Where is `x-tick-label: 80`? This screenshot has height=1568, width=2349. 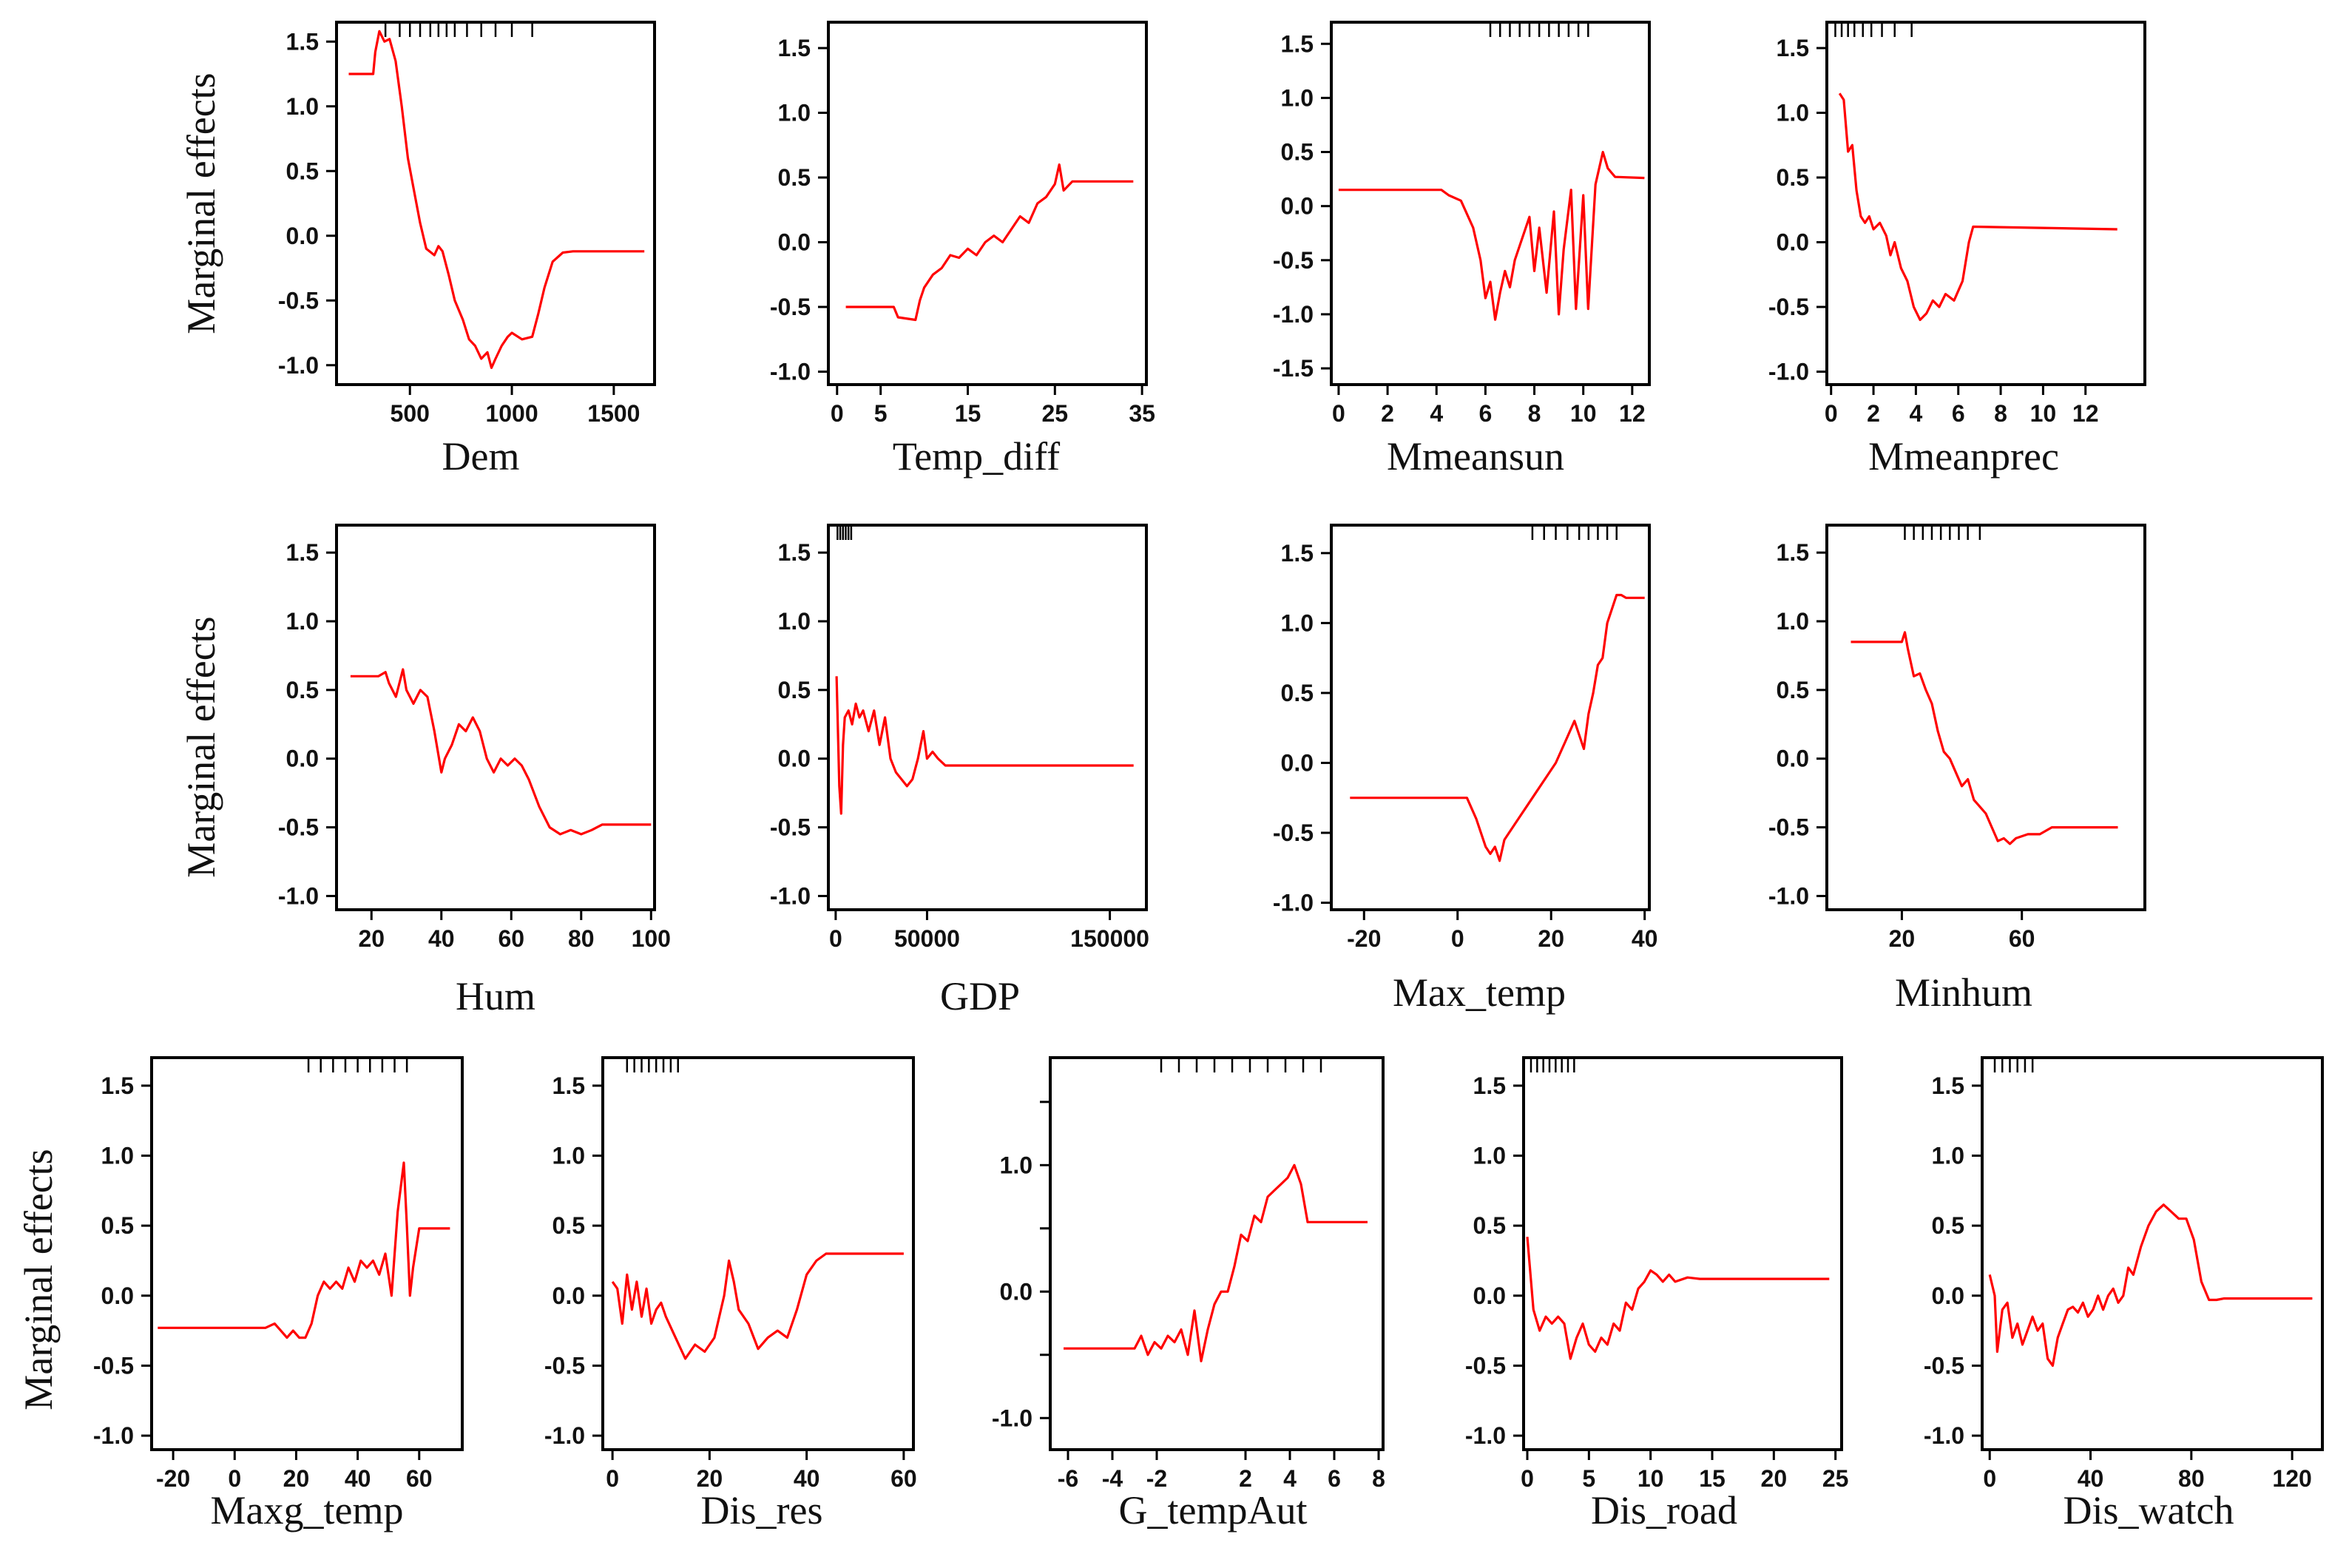 x-tick-label: 80 is located at coordinates (582, 938).